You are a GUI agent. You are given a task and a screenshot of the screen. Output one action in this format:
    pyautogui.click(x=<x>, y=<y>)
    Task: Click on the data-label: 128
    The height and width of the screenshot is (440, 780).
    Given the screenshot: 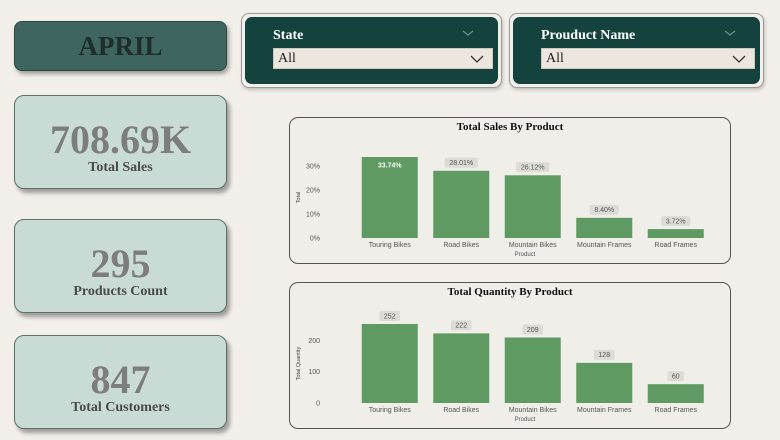 What is the action you would take?
    pyautogui.click(x=604, y=355)
    